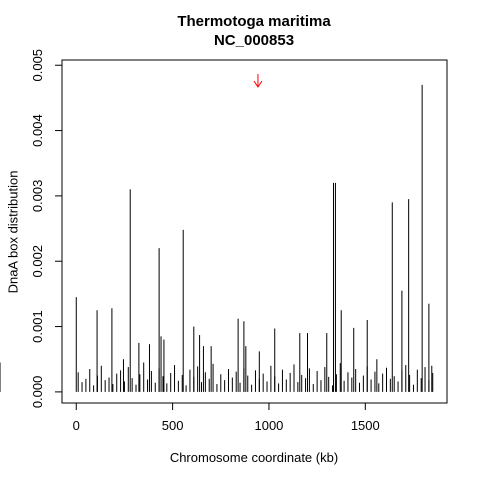 Image resolution: width=480 pixels, height=480 pixels. I want to click on x-axis-label: Chromosome coordinate (kb), so click(254, 457).